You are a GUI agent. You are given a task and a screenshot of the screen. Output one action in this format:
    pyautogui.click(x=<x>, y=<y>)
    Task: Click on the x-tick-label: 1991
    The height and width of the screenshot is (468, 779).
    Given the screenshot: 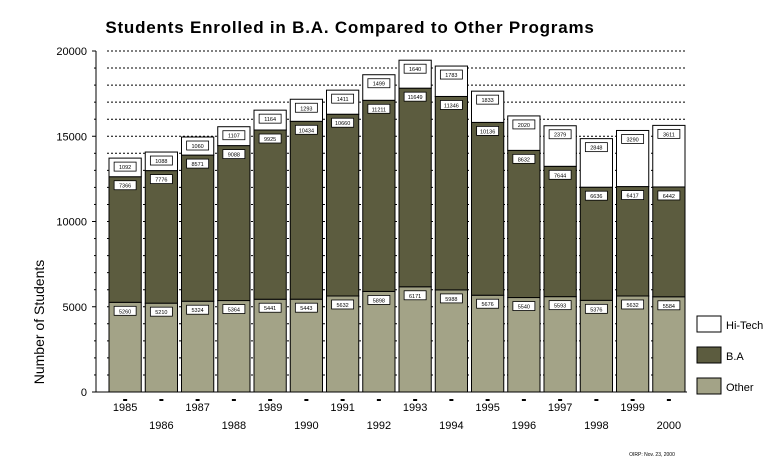 What is the action you would take?
    pyautogui.click(x=342, y=408)
    